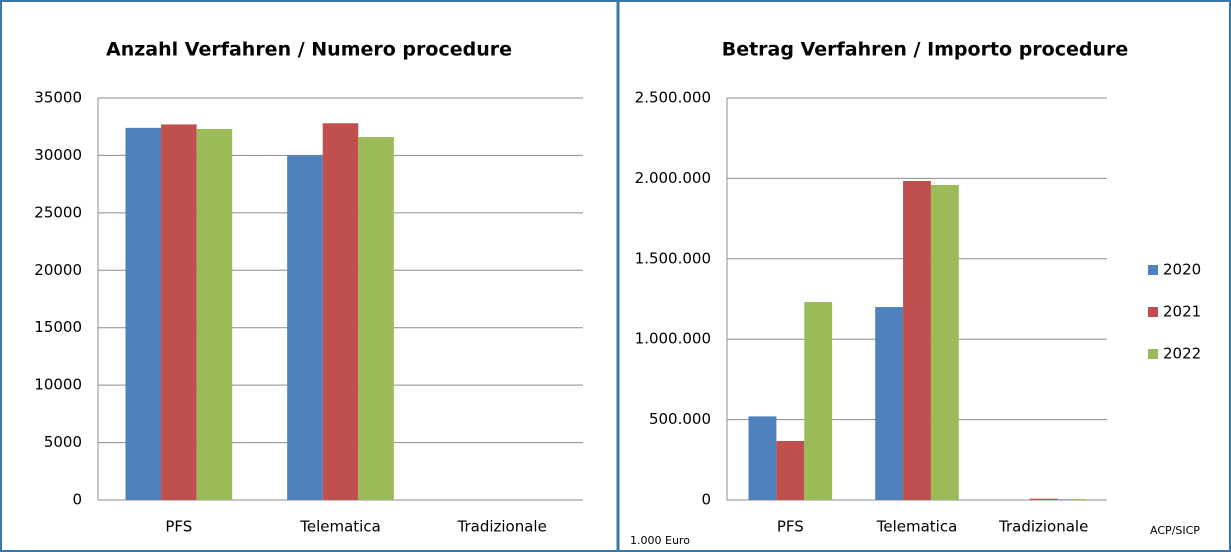 Image resolution: width=1231 pixels, height=552 pixels. What do you see at coordinates (1182, 354) in the screenshot?
I see `legend-label: 2022` at bounding box center [1182, 354].